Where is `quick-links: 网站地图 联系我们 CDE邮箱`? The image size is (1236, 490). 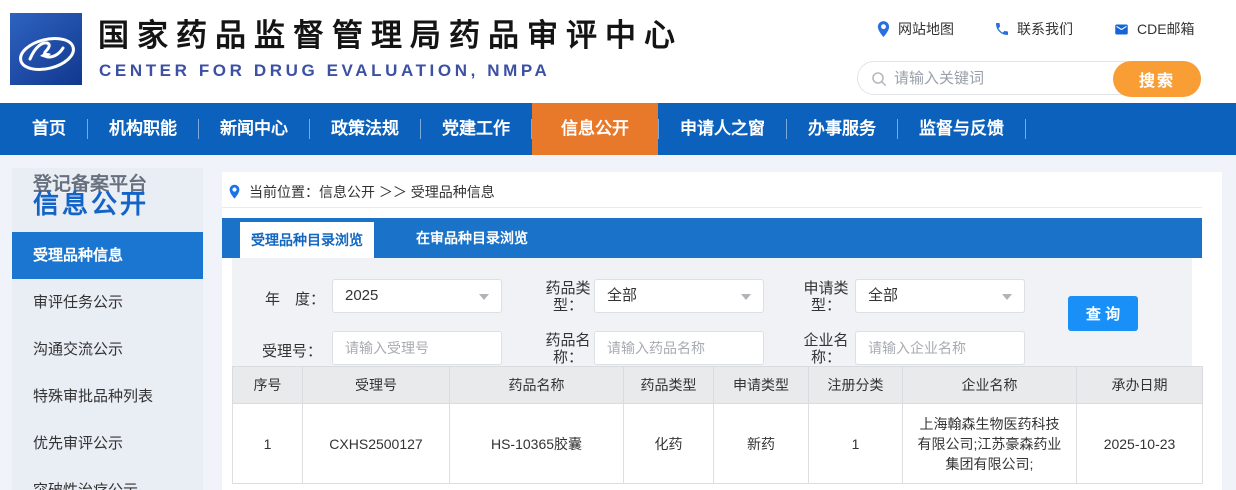 quick-links: 网站地图 联系我们 CDE邮箱 is located at coordinates (1035, 29).